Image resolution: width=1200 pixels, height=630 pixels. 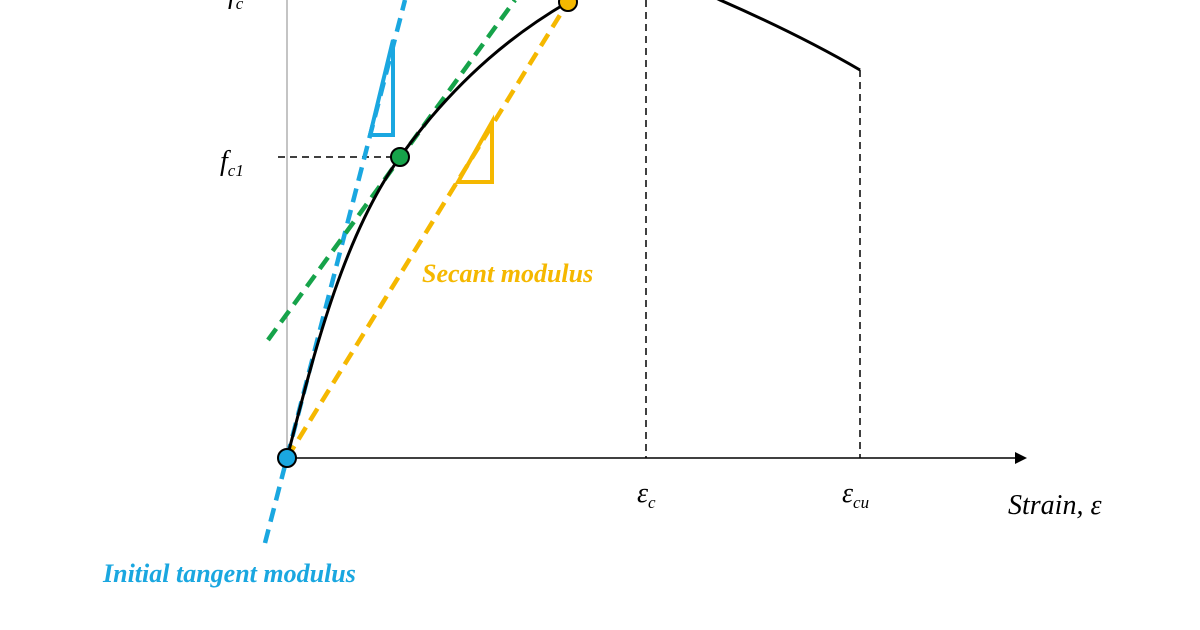 I want to click on eps-cu-label: εcu, so click(x=855, y=495).